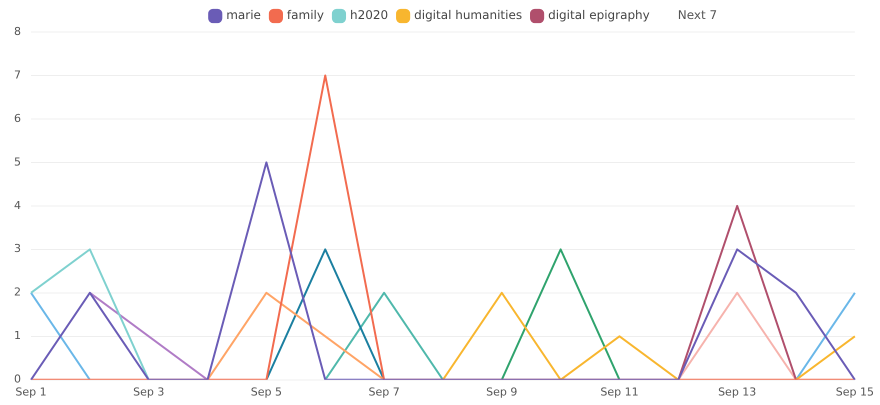  Describe the element at coordinates (468, 15) in the screenshot. I see `legend-label: digital humanities` at that location.